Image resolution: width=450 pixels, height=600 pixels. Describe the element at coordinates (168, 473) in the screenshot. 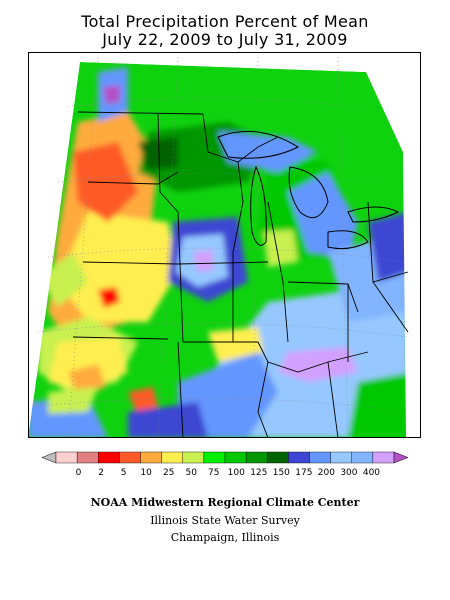

I see `legend-label: 25` at that location.